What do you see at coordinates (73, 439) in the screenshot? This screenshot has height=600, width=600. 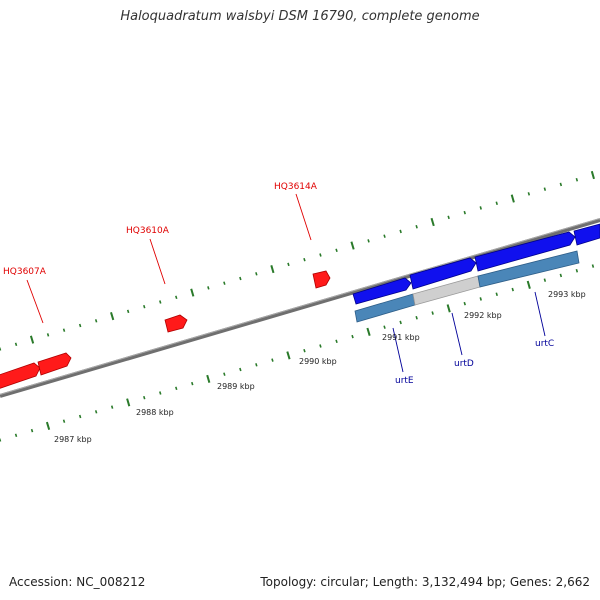 I see `scale-label: 2987 kbp` at bounding box center [73, 439].